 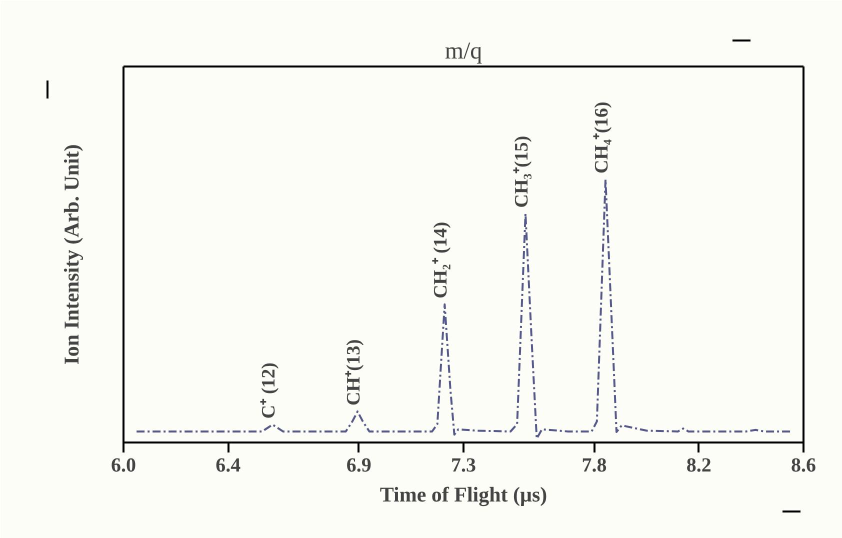 I want to click on annotation: CH₄⁺(16), so click(x=602, y=138).